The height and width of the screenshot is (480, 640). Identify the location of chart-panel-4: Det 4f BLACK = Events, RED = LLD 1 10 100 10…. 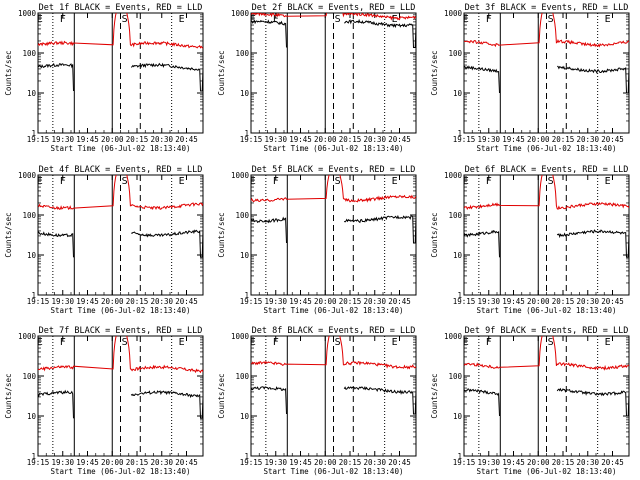
(104, 240).